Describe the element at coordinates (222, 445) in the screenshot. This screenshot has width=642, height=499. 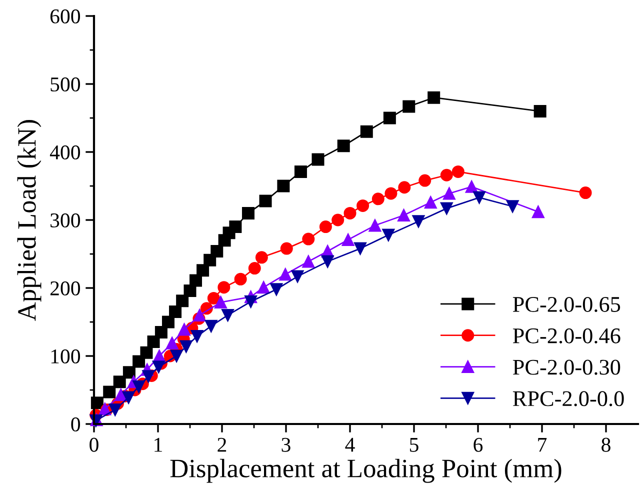
I see `x-tick-label: 2` at that location.